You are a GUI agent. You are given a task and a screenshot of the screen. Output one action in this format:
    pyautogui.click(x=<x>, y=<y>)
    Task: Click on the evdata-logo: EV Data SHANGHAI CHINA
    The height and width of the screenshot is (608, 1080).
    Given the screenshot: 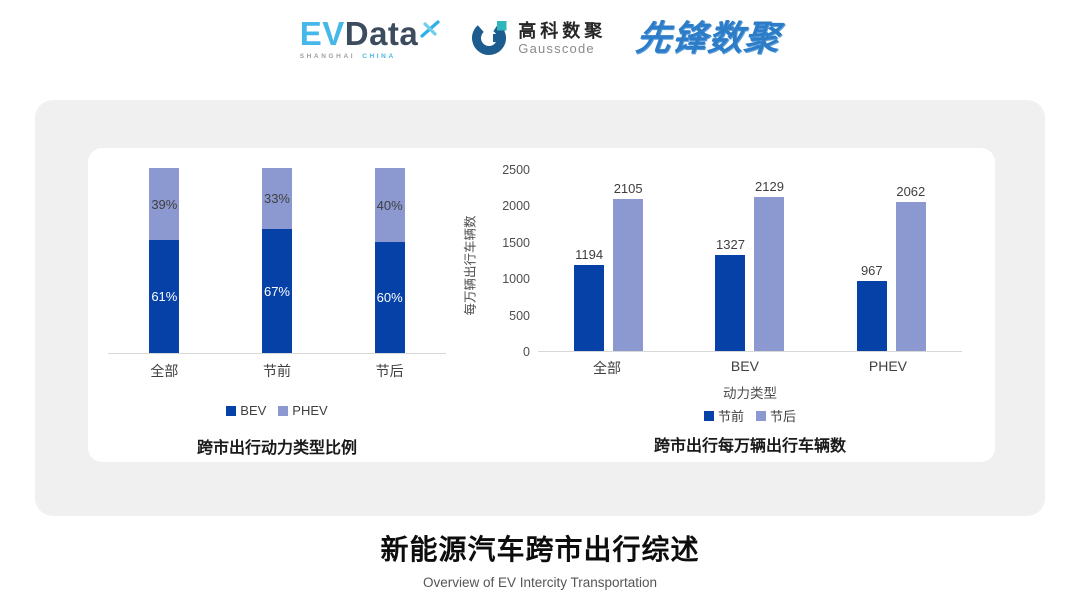 What is the action you would take?
    pyautogui.click(x=370, y=38)
    